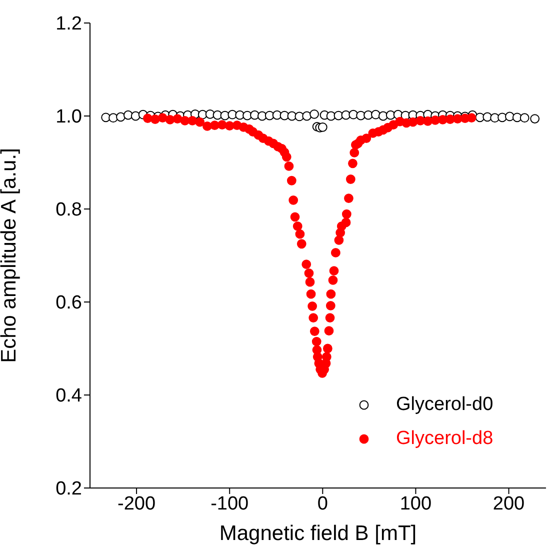 This screenshot has width=547, height=552. What do you see at coordinates (69, 396) in the screenshot?
I see `y-tick-label: 0.4` at bounding box center [69, 396].